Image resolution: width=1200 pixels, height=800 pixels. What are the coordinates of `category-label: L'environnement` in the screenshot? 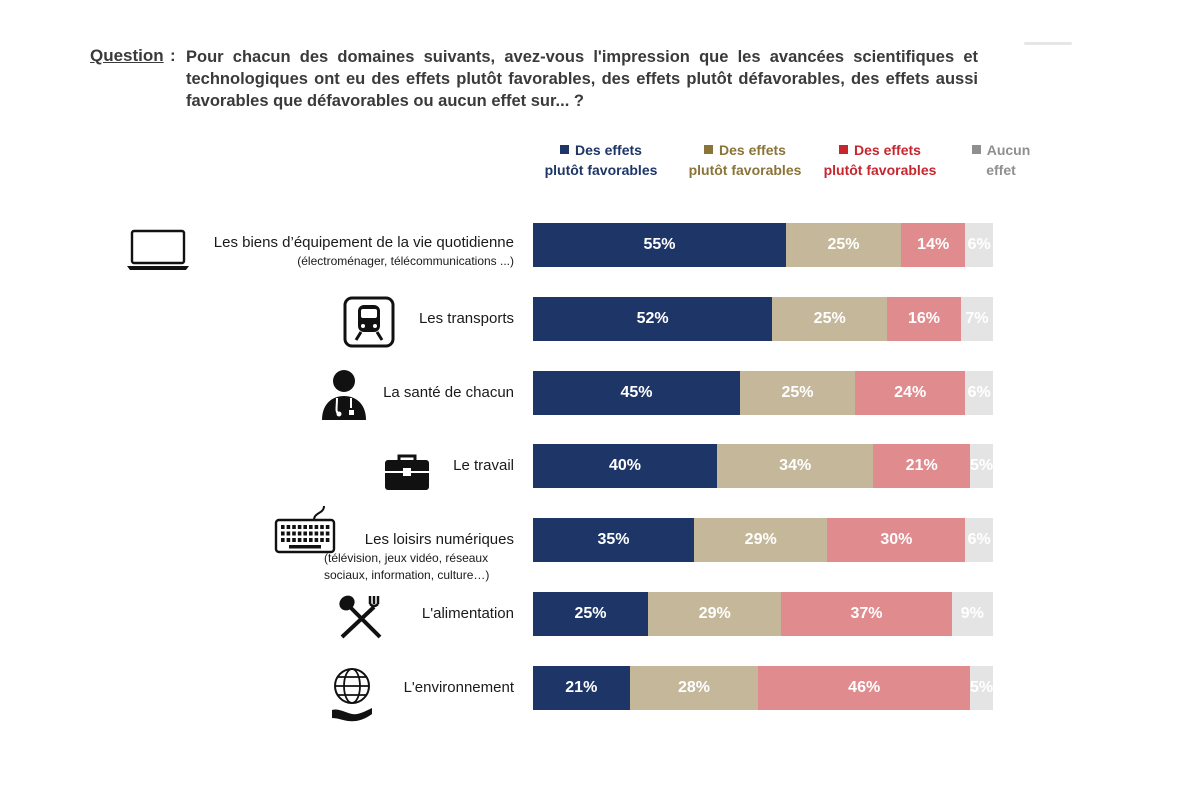 It's located at (459, 688).